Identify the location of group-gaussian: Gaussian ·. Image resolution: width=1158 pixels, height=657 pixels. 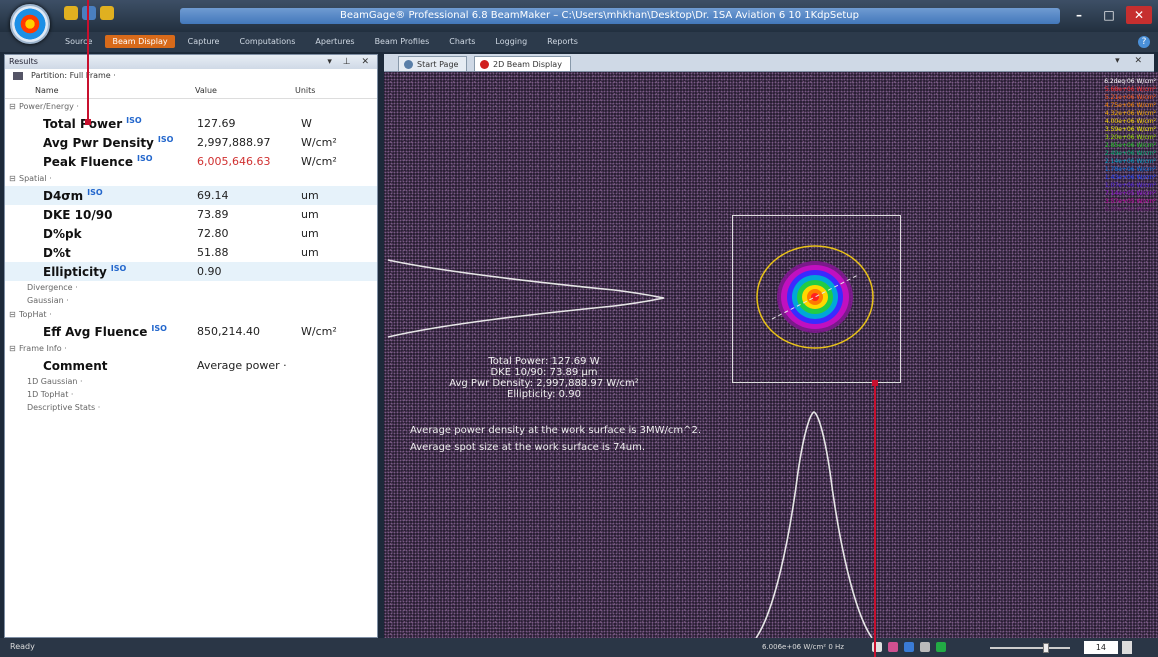
(48, 300).